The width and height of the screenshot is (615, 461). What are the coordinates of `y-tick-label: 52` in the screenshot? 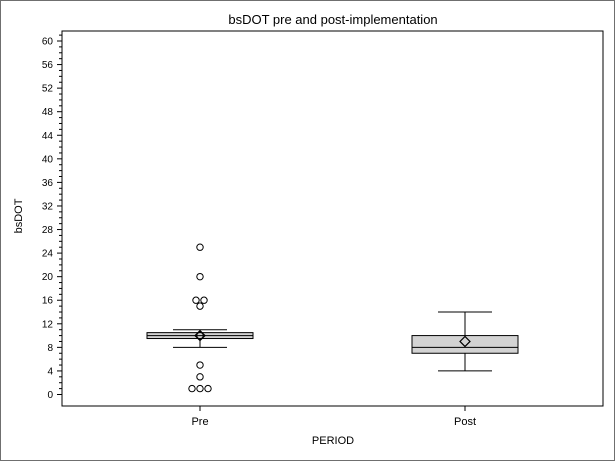 It's located at (48, 89).